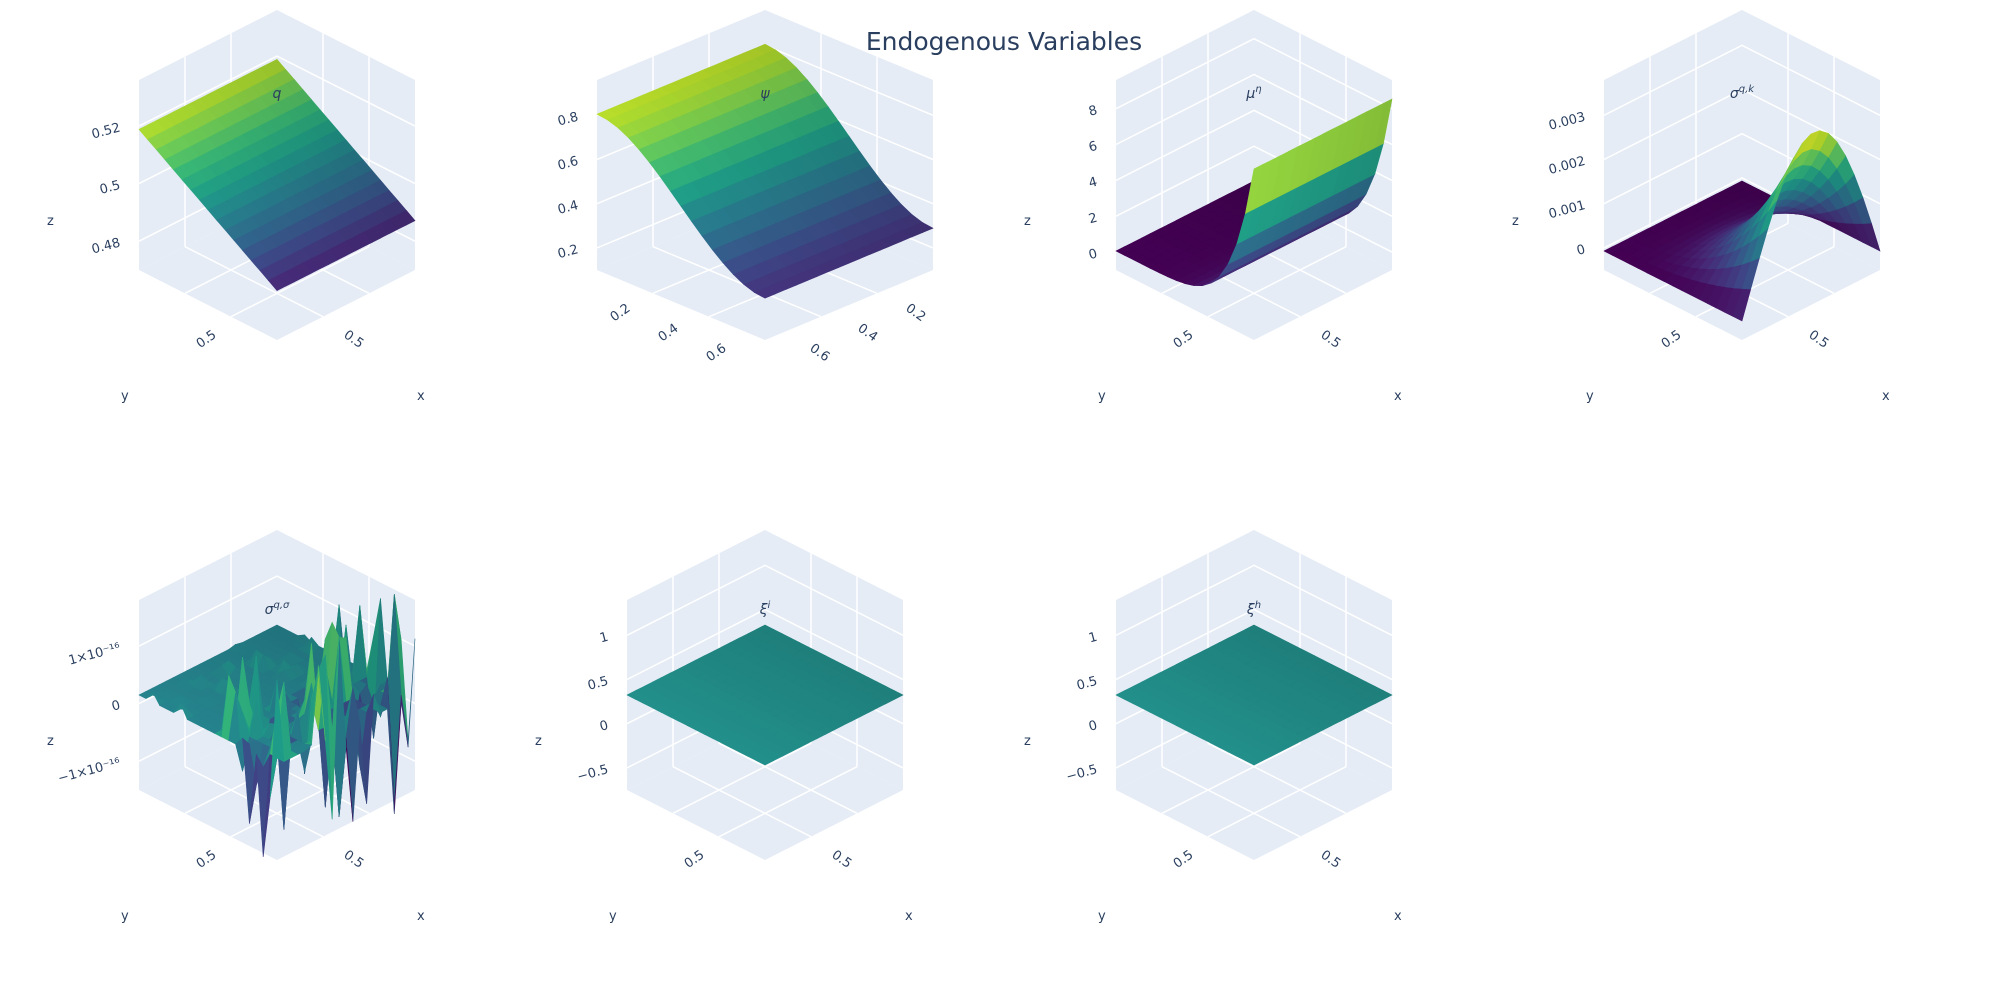  Describe the element at coordinates (1093, 638) in the screenshot. I see `z-tick-label: 1` at that location.